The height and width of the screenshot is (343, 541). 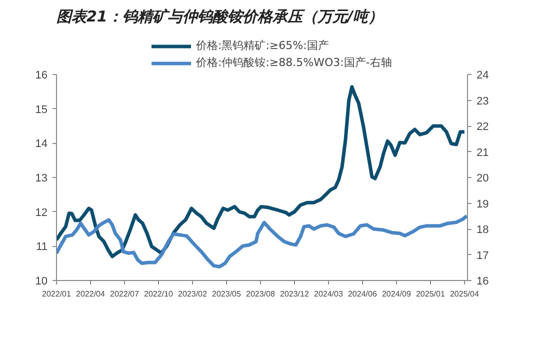 What do you see at coordinates (482, 256) in the screenshot?
I see `y2-tick-label: 17` at bounding box center [482, 256].